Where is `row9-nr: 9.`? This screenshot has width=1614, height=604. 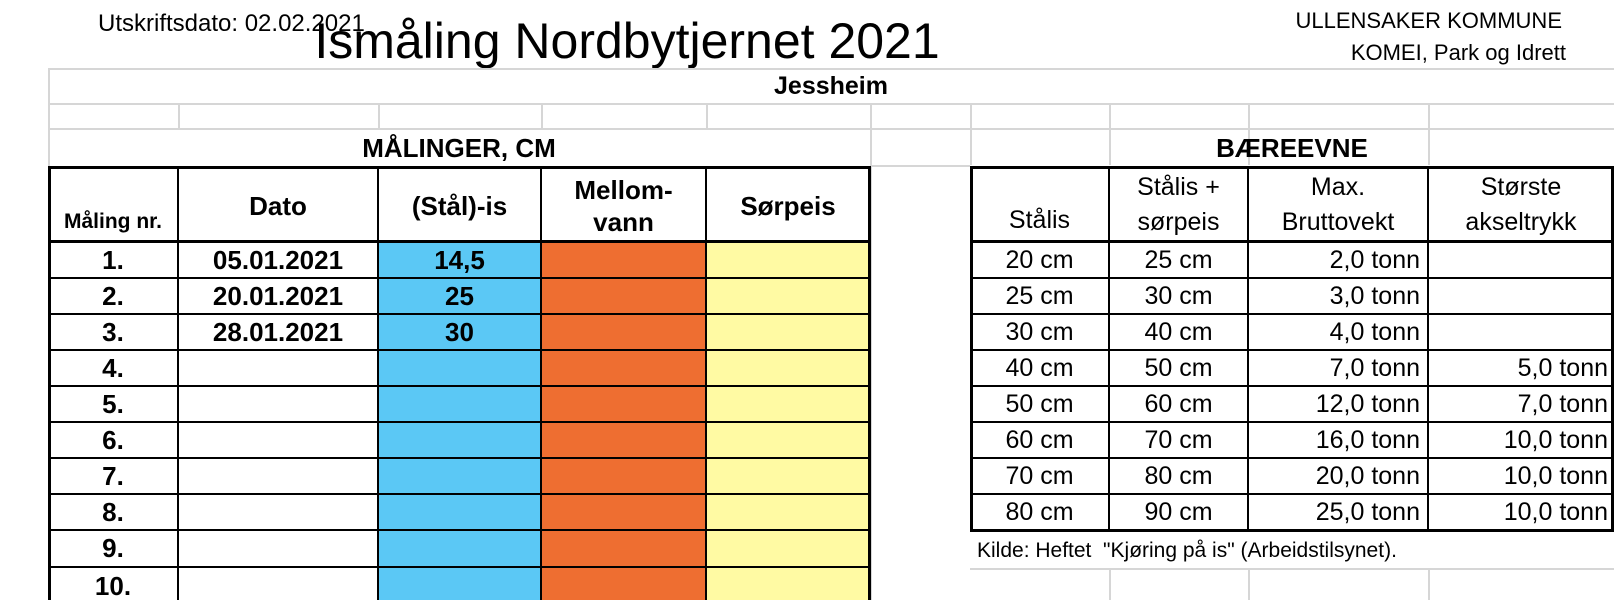
row9-nr: 9. is located at coordinates (113, 547).